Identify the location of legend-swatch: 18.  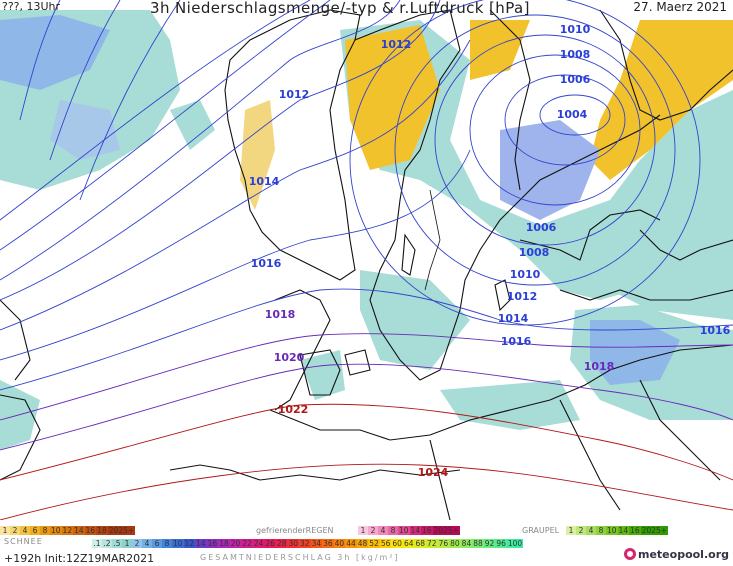
(102, 530).